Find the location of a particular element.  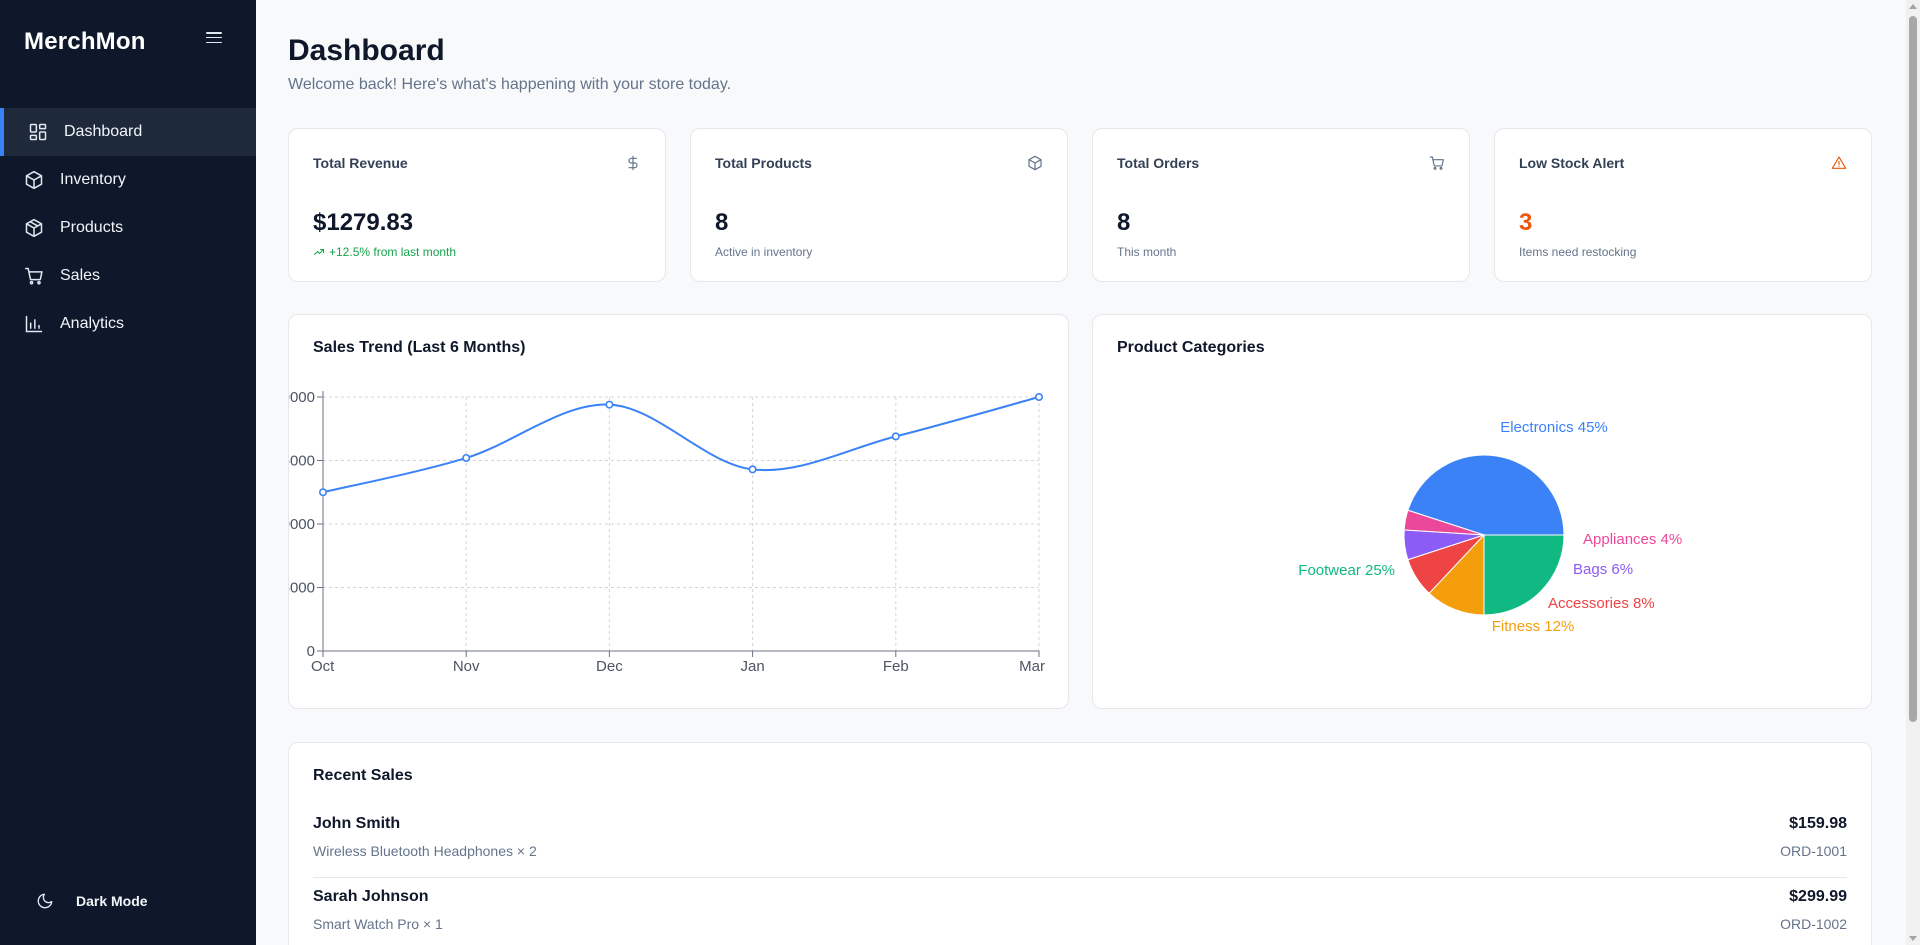

stat-card-products: Total Products 8 Active in inventory is located at coordinates (879, 205).